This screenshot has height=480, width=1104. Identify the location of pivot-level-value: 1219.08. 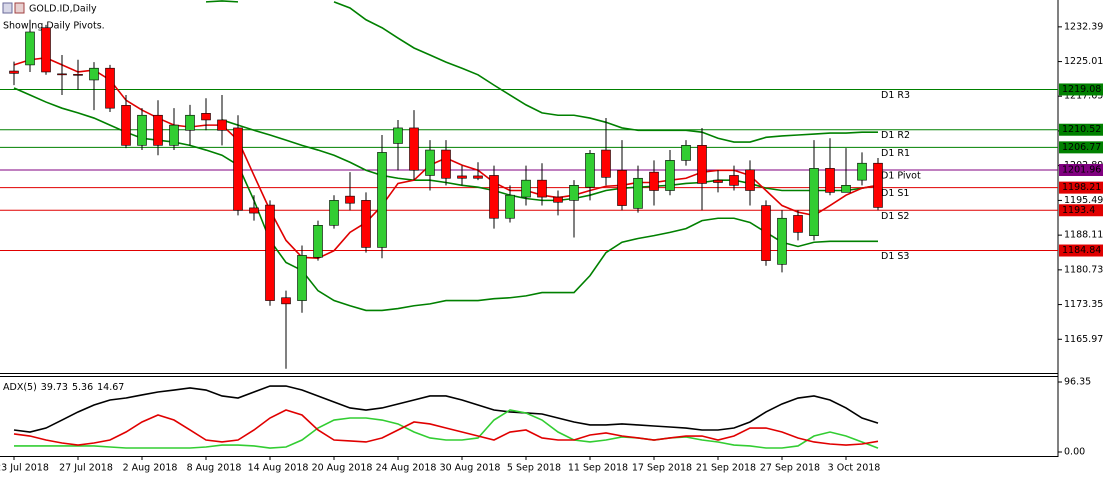
(1081, 89).